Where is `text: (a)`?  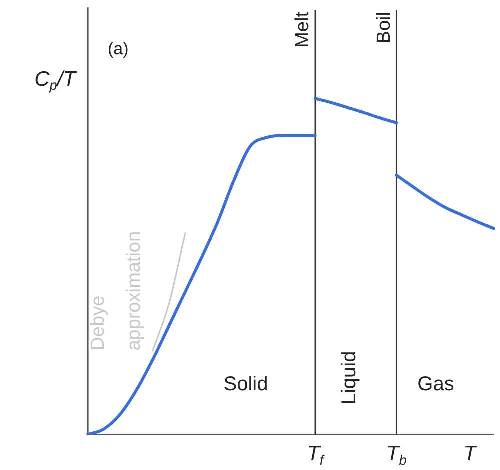
text: (a) is located at coordinates (118, 49).